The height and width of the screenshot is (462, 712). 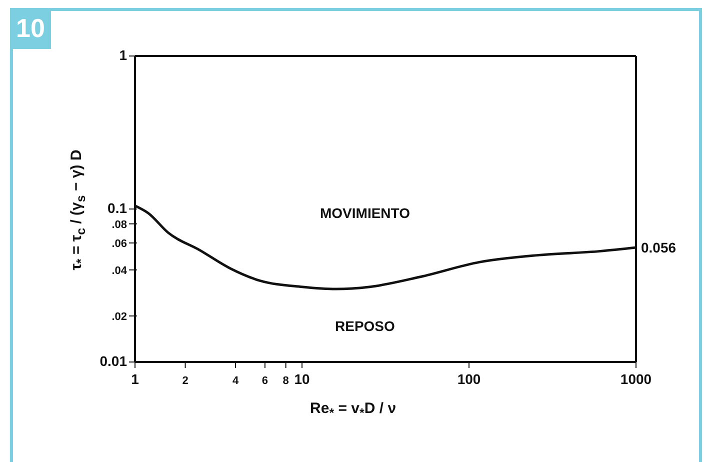 What do you see at coordinates (636, 379) in the screenshot?
I see `x-tick-label: 1000` at bounding box center [636, 379].